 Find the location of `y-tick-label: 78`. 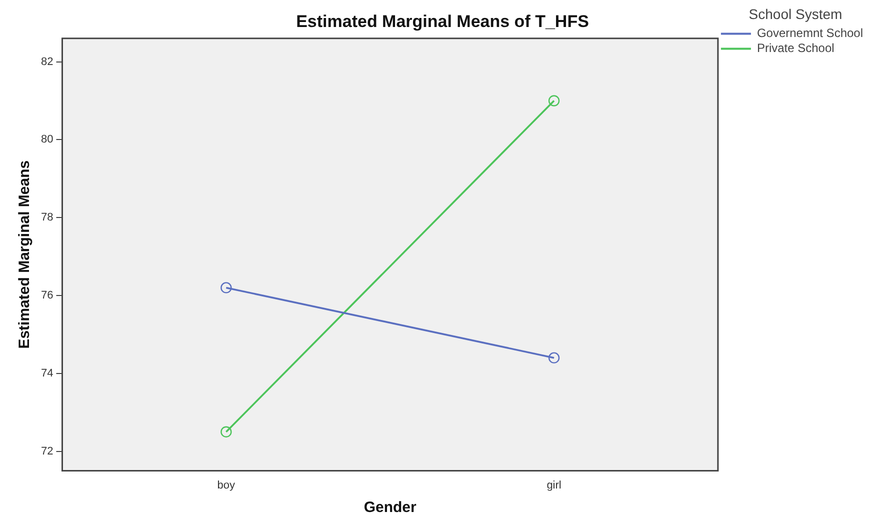

y-tick-label: 78 is located at coordinates (47, 218).